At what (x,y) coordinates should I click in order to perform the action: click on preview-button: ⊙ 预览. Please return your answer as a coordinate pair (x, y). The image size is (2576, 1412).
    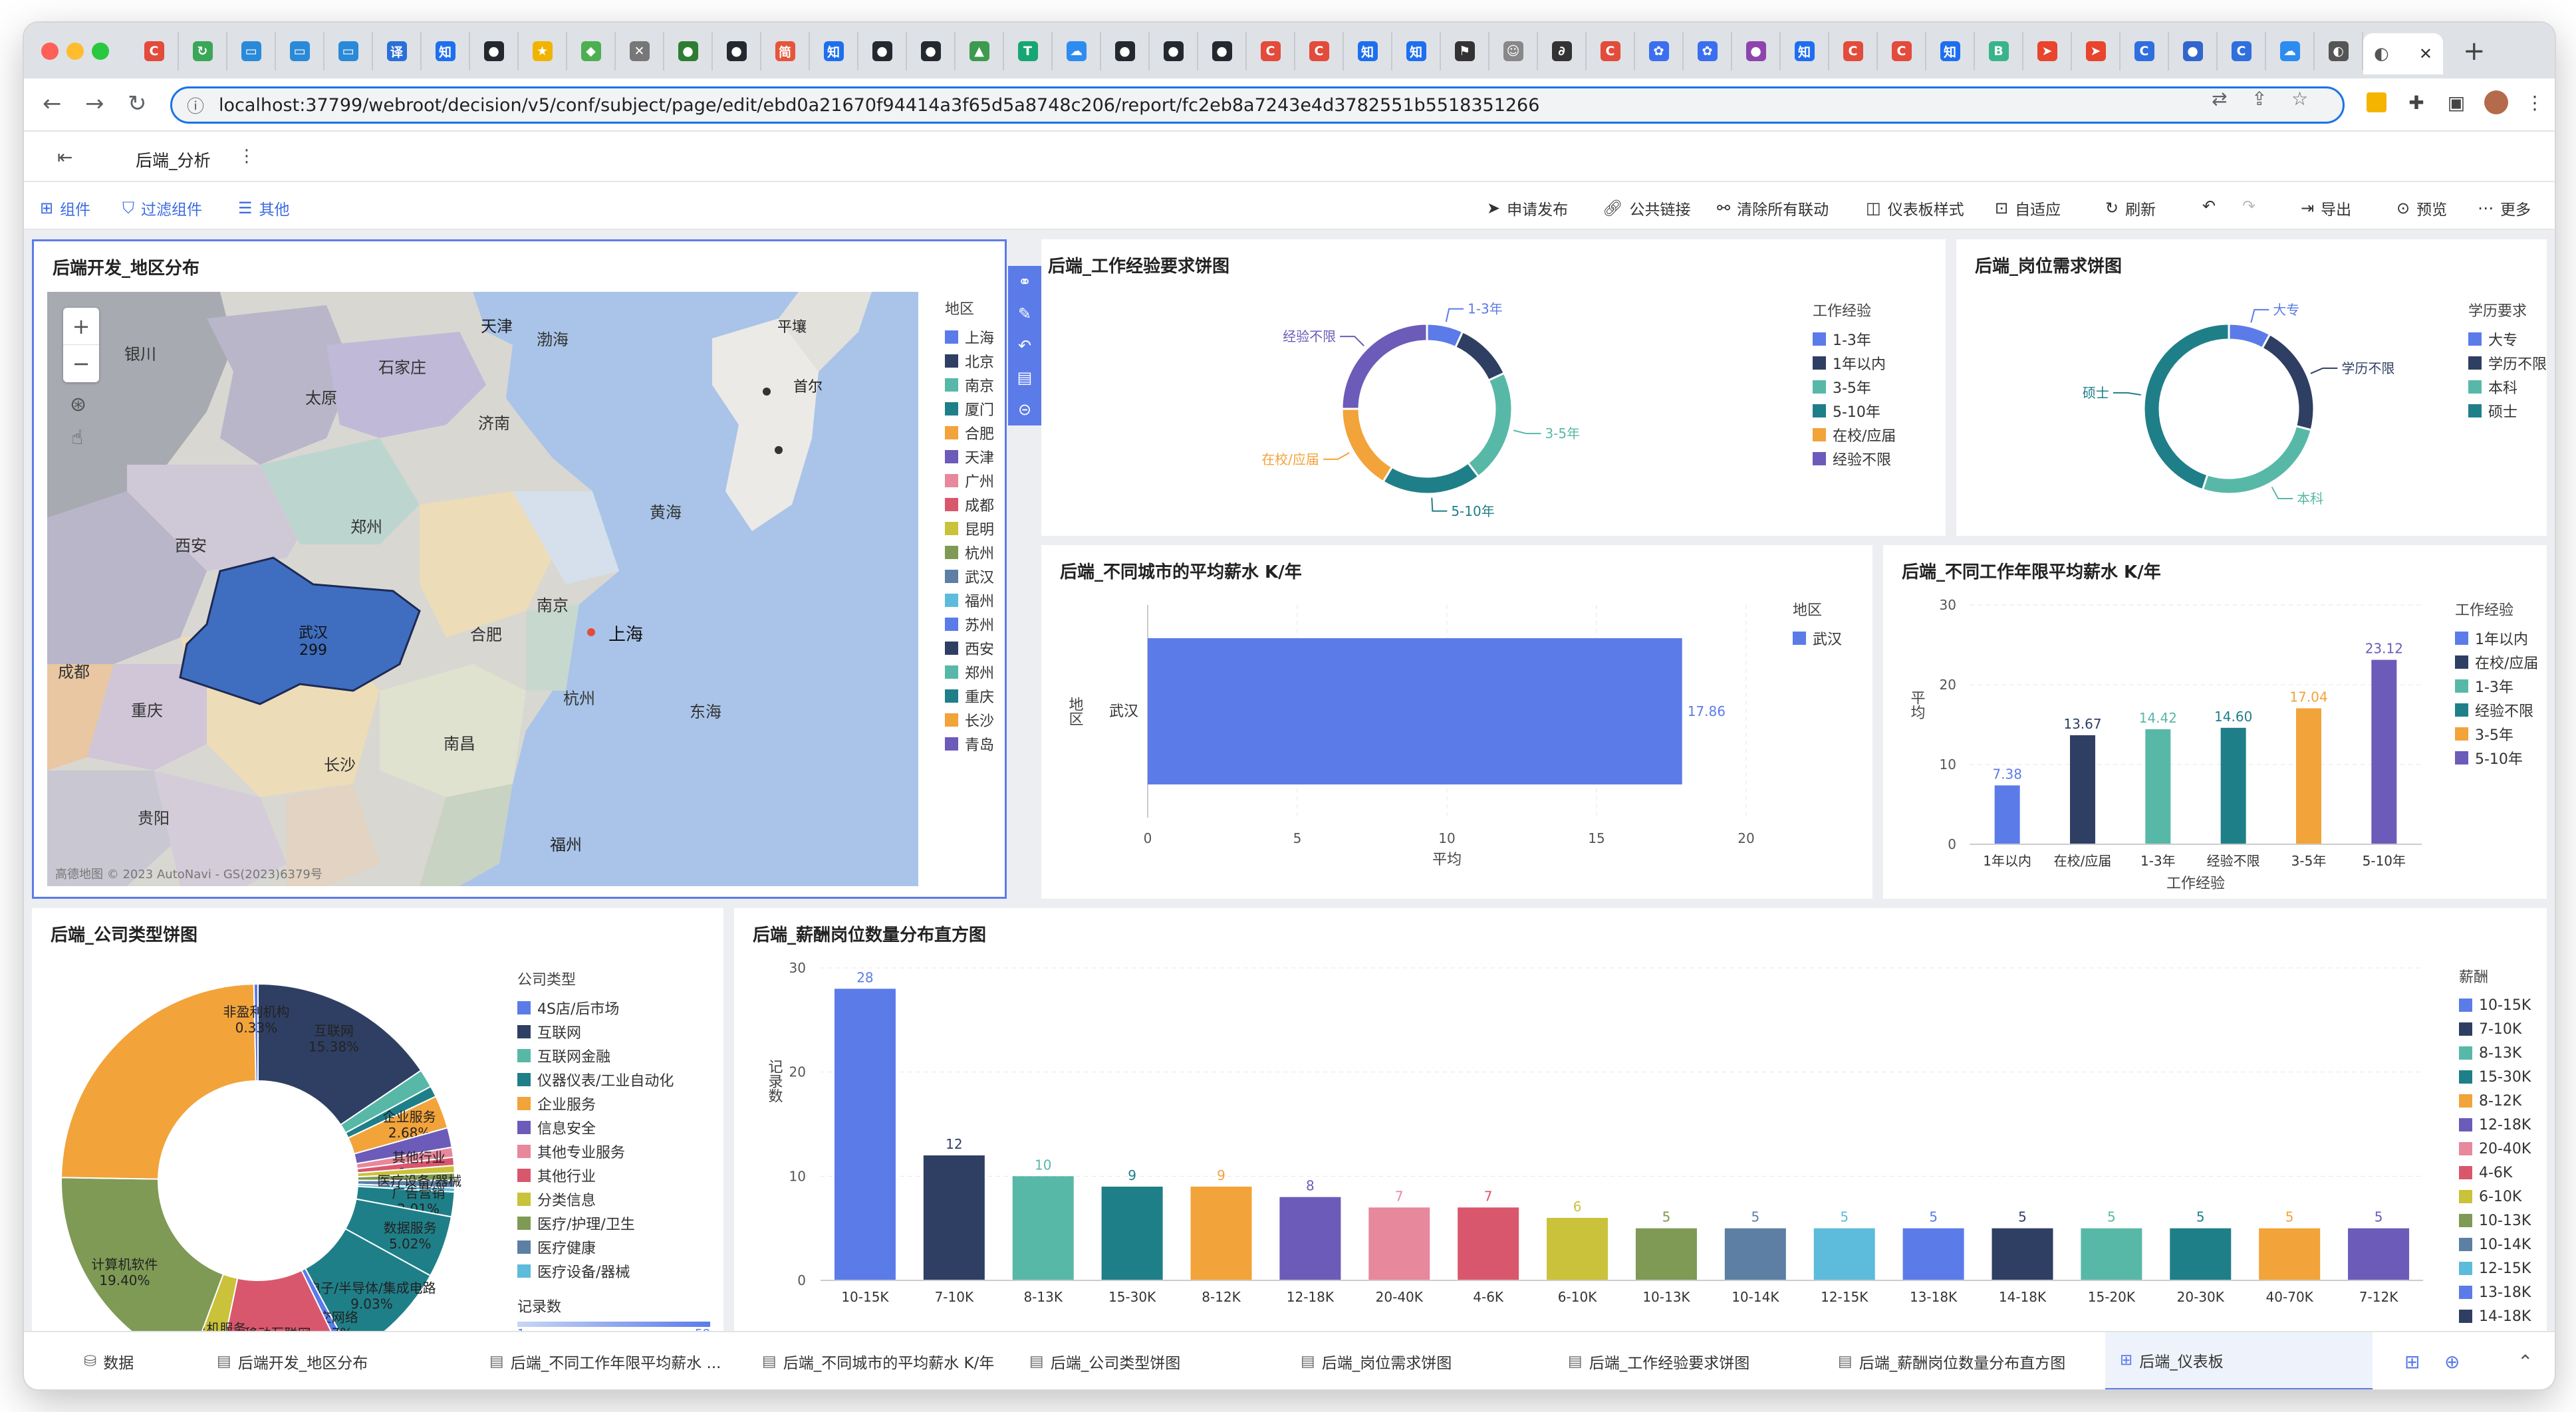
    Looking at the image, I should click on (2421, 208).